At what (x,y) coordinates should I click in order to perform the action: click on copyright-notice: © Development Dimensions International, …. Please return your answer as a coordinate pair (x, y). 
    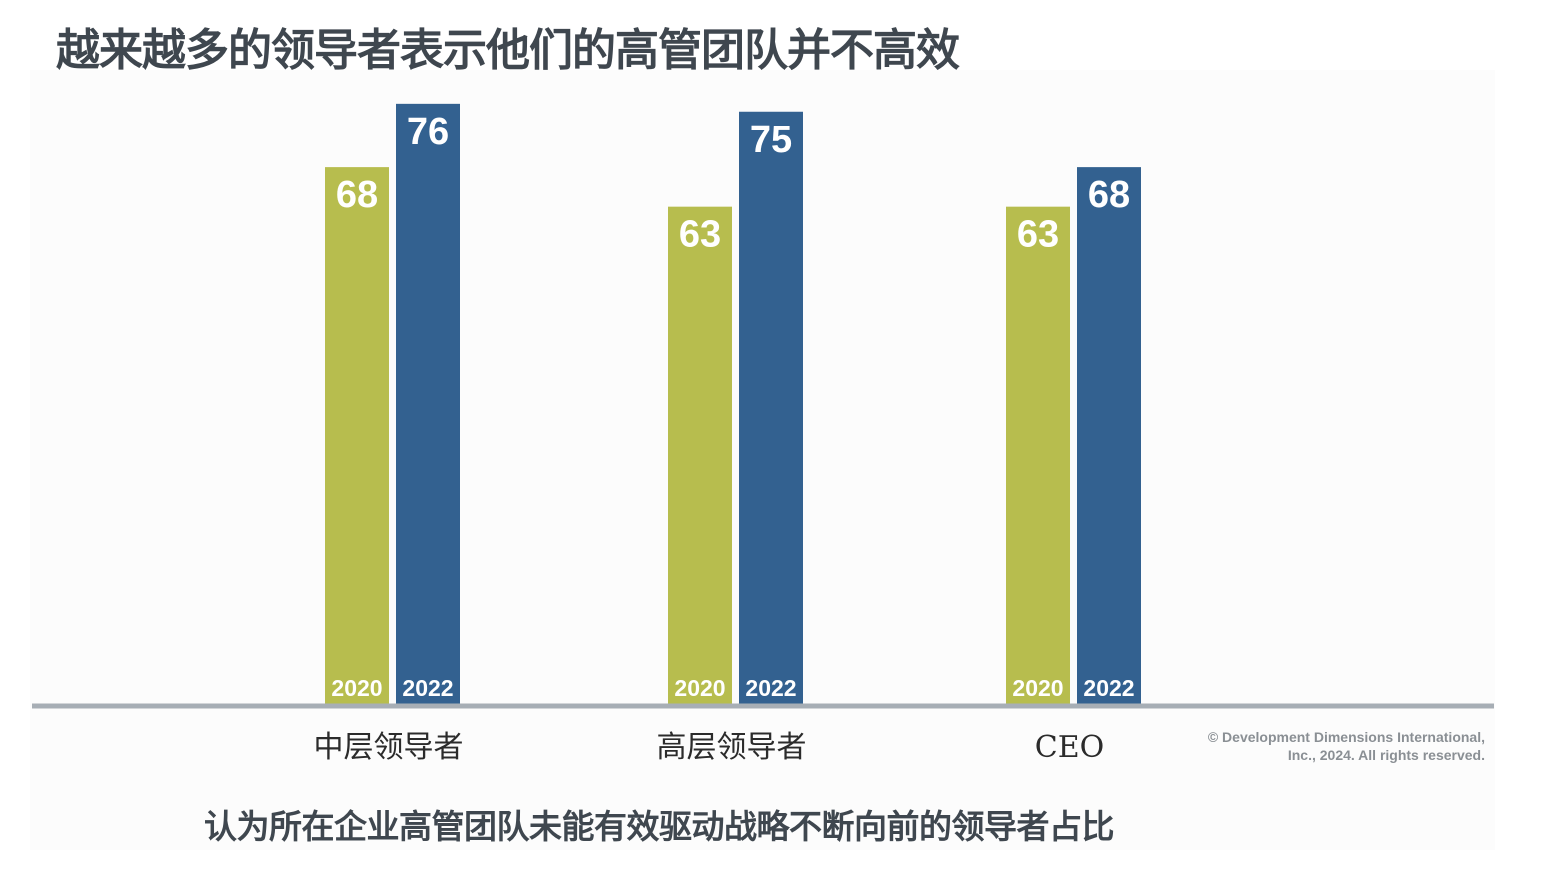
    Looking at the image, I should click on (1346, 746).